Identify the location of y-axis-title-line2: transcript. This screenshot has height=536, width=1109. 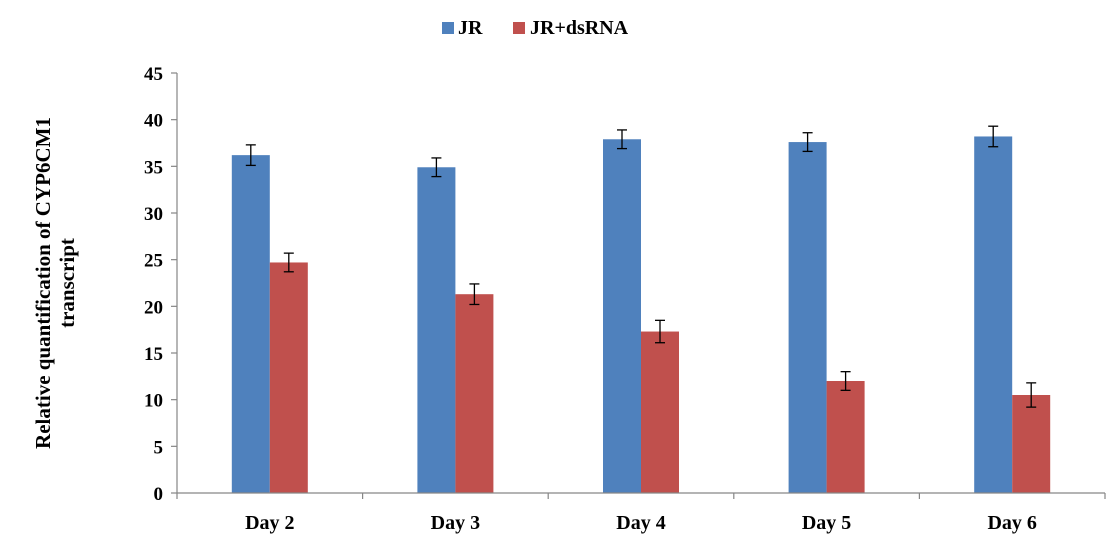
(67, 283).